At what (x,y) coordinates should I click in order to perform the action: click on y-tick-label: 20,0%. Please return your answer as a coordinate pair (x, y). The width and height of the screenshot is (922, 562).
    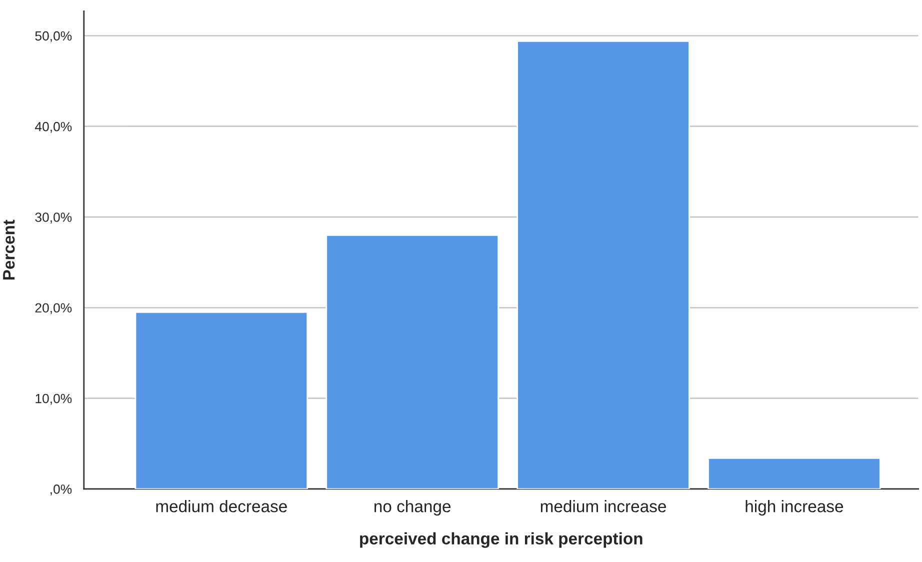
    Looking at the image, I should click on (53, 308).